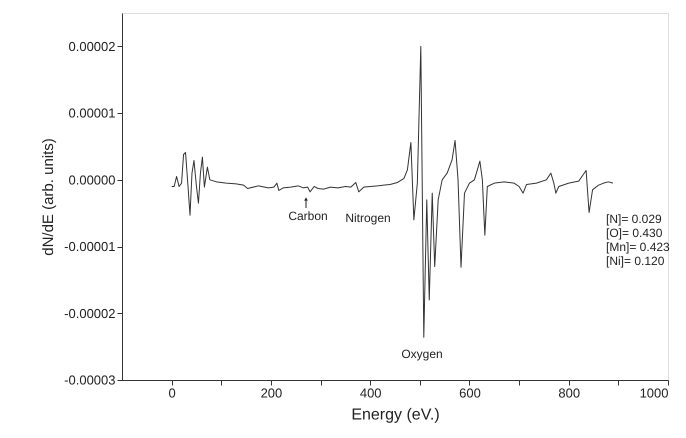  What do you see at coordinates (654, 393) in the screenshot?
I see `x-tick-label: 1000` at bounding box center [654, 393].